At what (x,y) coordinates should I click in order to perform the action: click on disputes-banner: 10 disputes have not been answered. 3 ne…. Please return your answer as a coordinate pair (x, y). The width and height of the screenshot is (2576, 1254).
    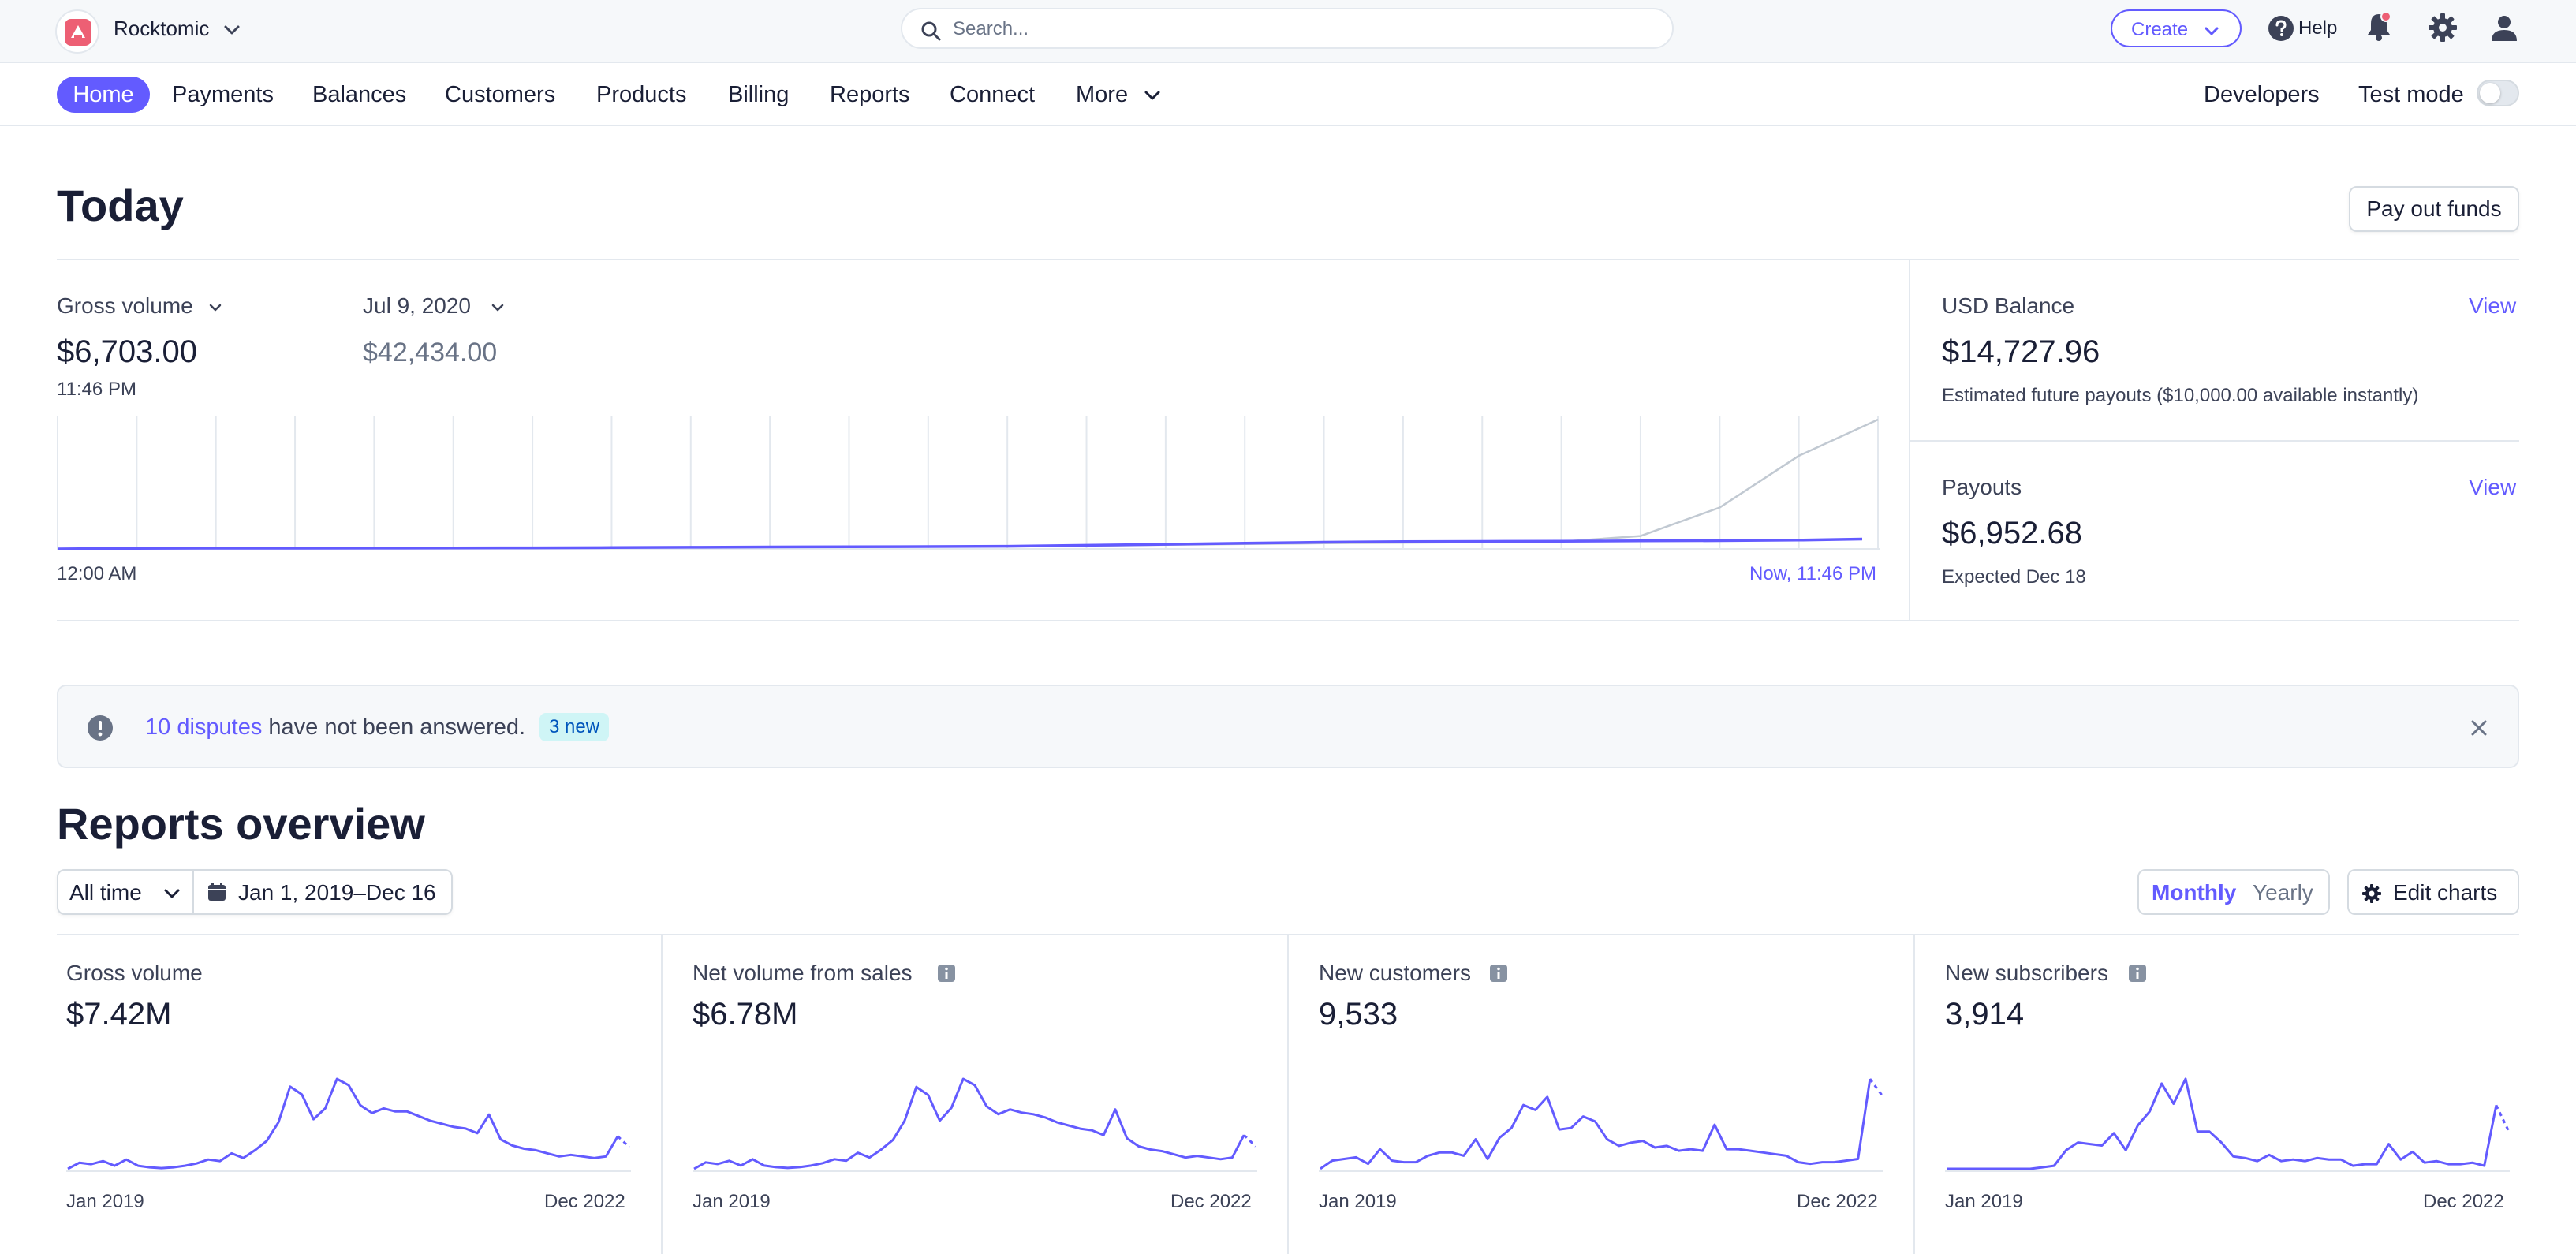
    Looking at the image, I should click on (1288, 727).